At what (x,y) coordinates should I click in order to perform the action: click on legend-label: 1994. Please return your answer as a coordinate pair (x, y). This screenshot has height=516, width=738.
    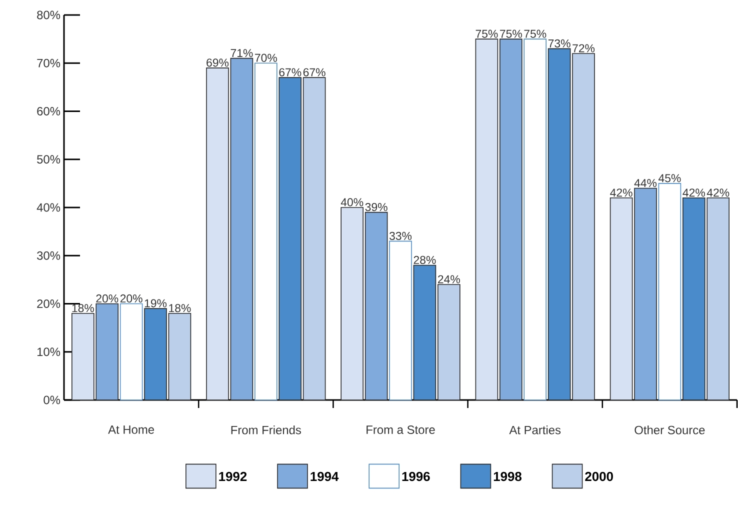
    Looking at the image, I should click on (324, 477).